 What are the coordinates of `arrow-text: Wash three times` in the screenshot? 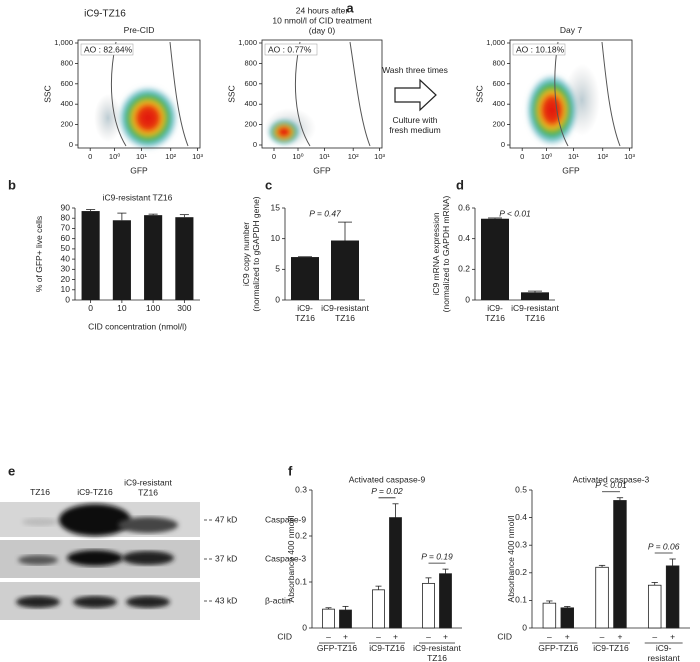 It's located at (415, 70).